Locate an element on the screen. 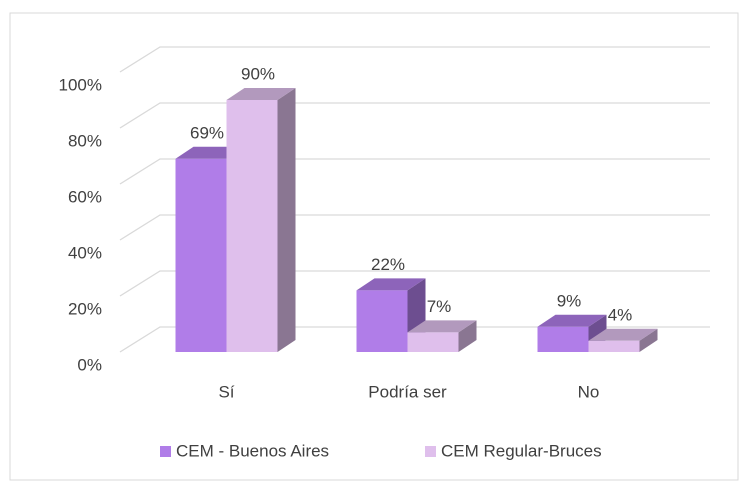 This screenshot has width=749, height=481. legend-label: CEM - Buenos Aires is located at coordinates (252, 450).